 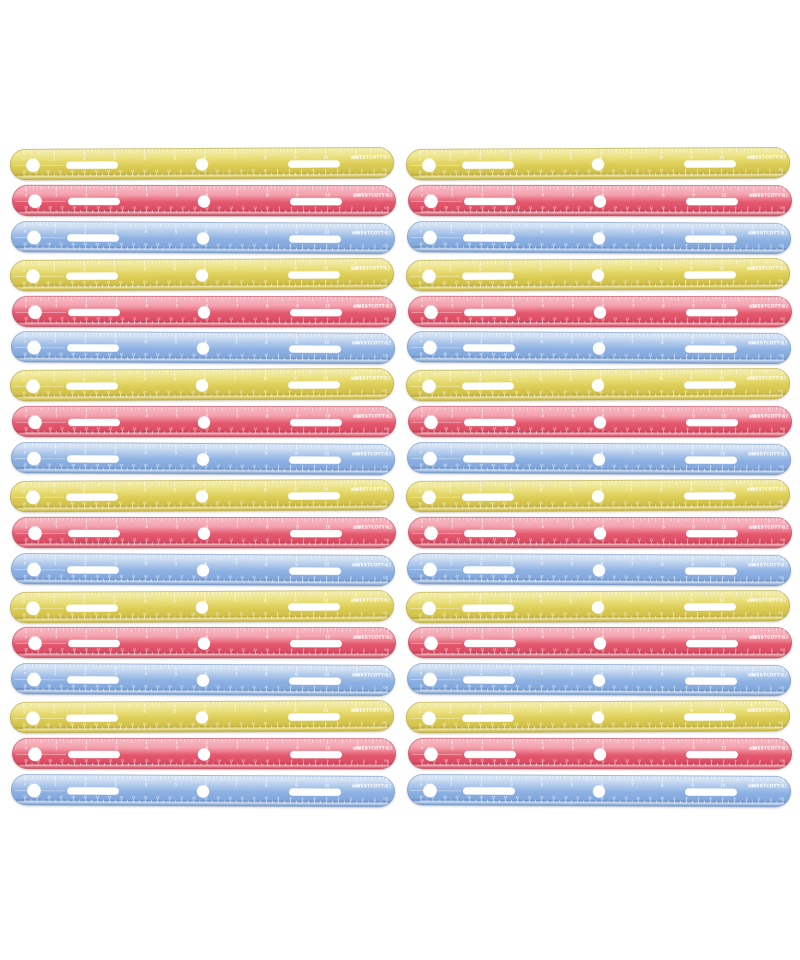 What do you see at coordinates (291, 318) in the screenshot?
I see `svg-text: 8` at bounding box center [291, 318].